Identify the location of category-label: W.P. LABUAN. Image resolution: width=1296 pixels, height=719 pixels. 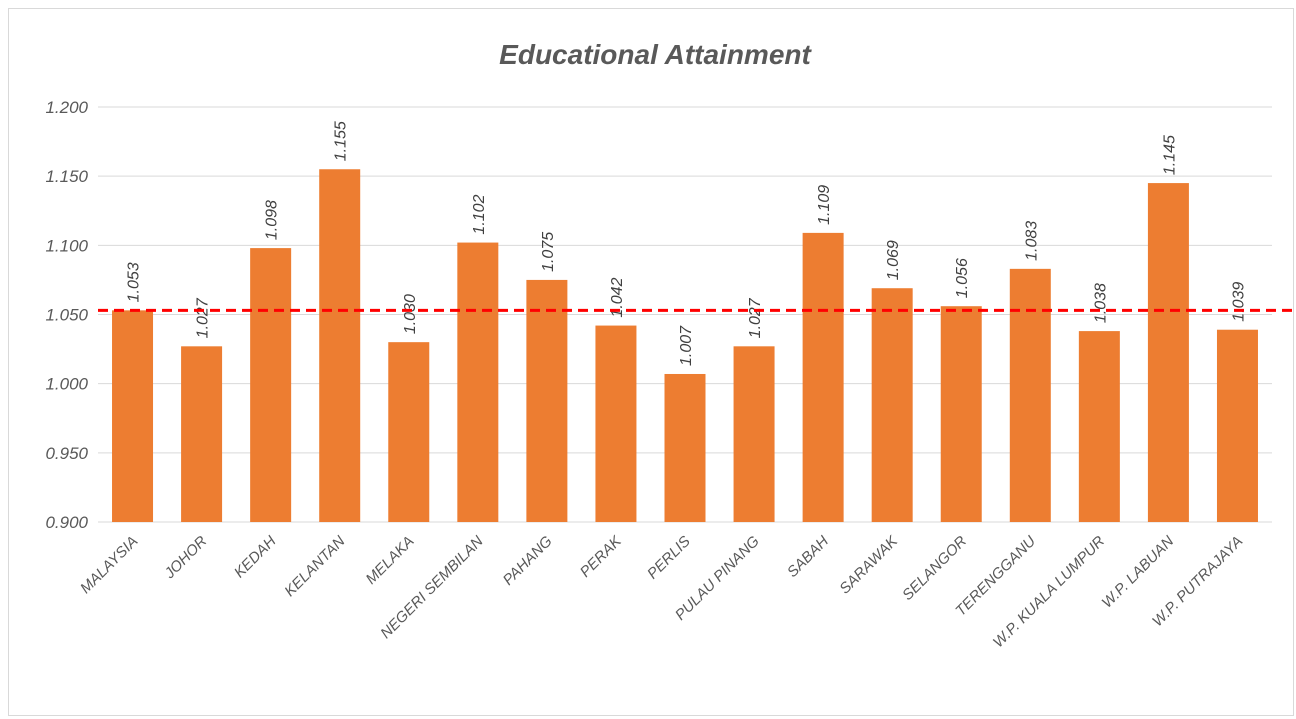
(1138, 572).